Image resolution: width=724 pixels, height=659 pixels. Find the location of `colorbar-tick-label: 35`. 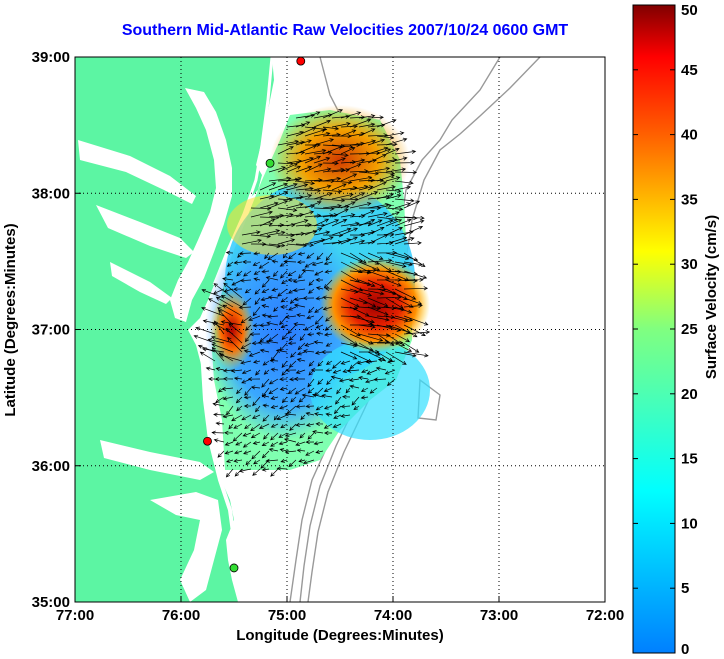

colorbar-tick-label: 35 is located at coordinates (689, 199).